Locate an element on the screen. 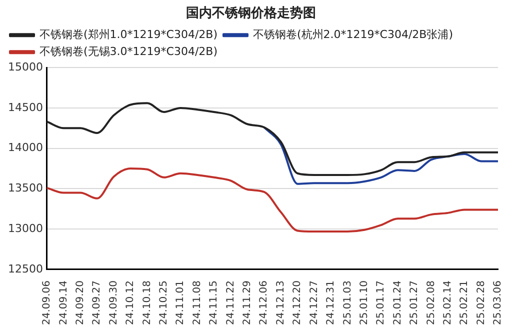 The height and width of the screenshot is (332, 522). x-tick-label: 24.09.30 is located at coordinates (114, 302).